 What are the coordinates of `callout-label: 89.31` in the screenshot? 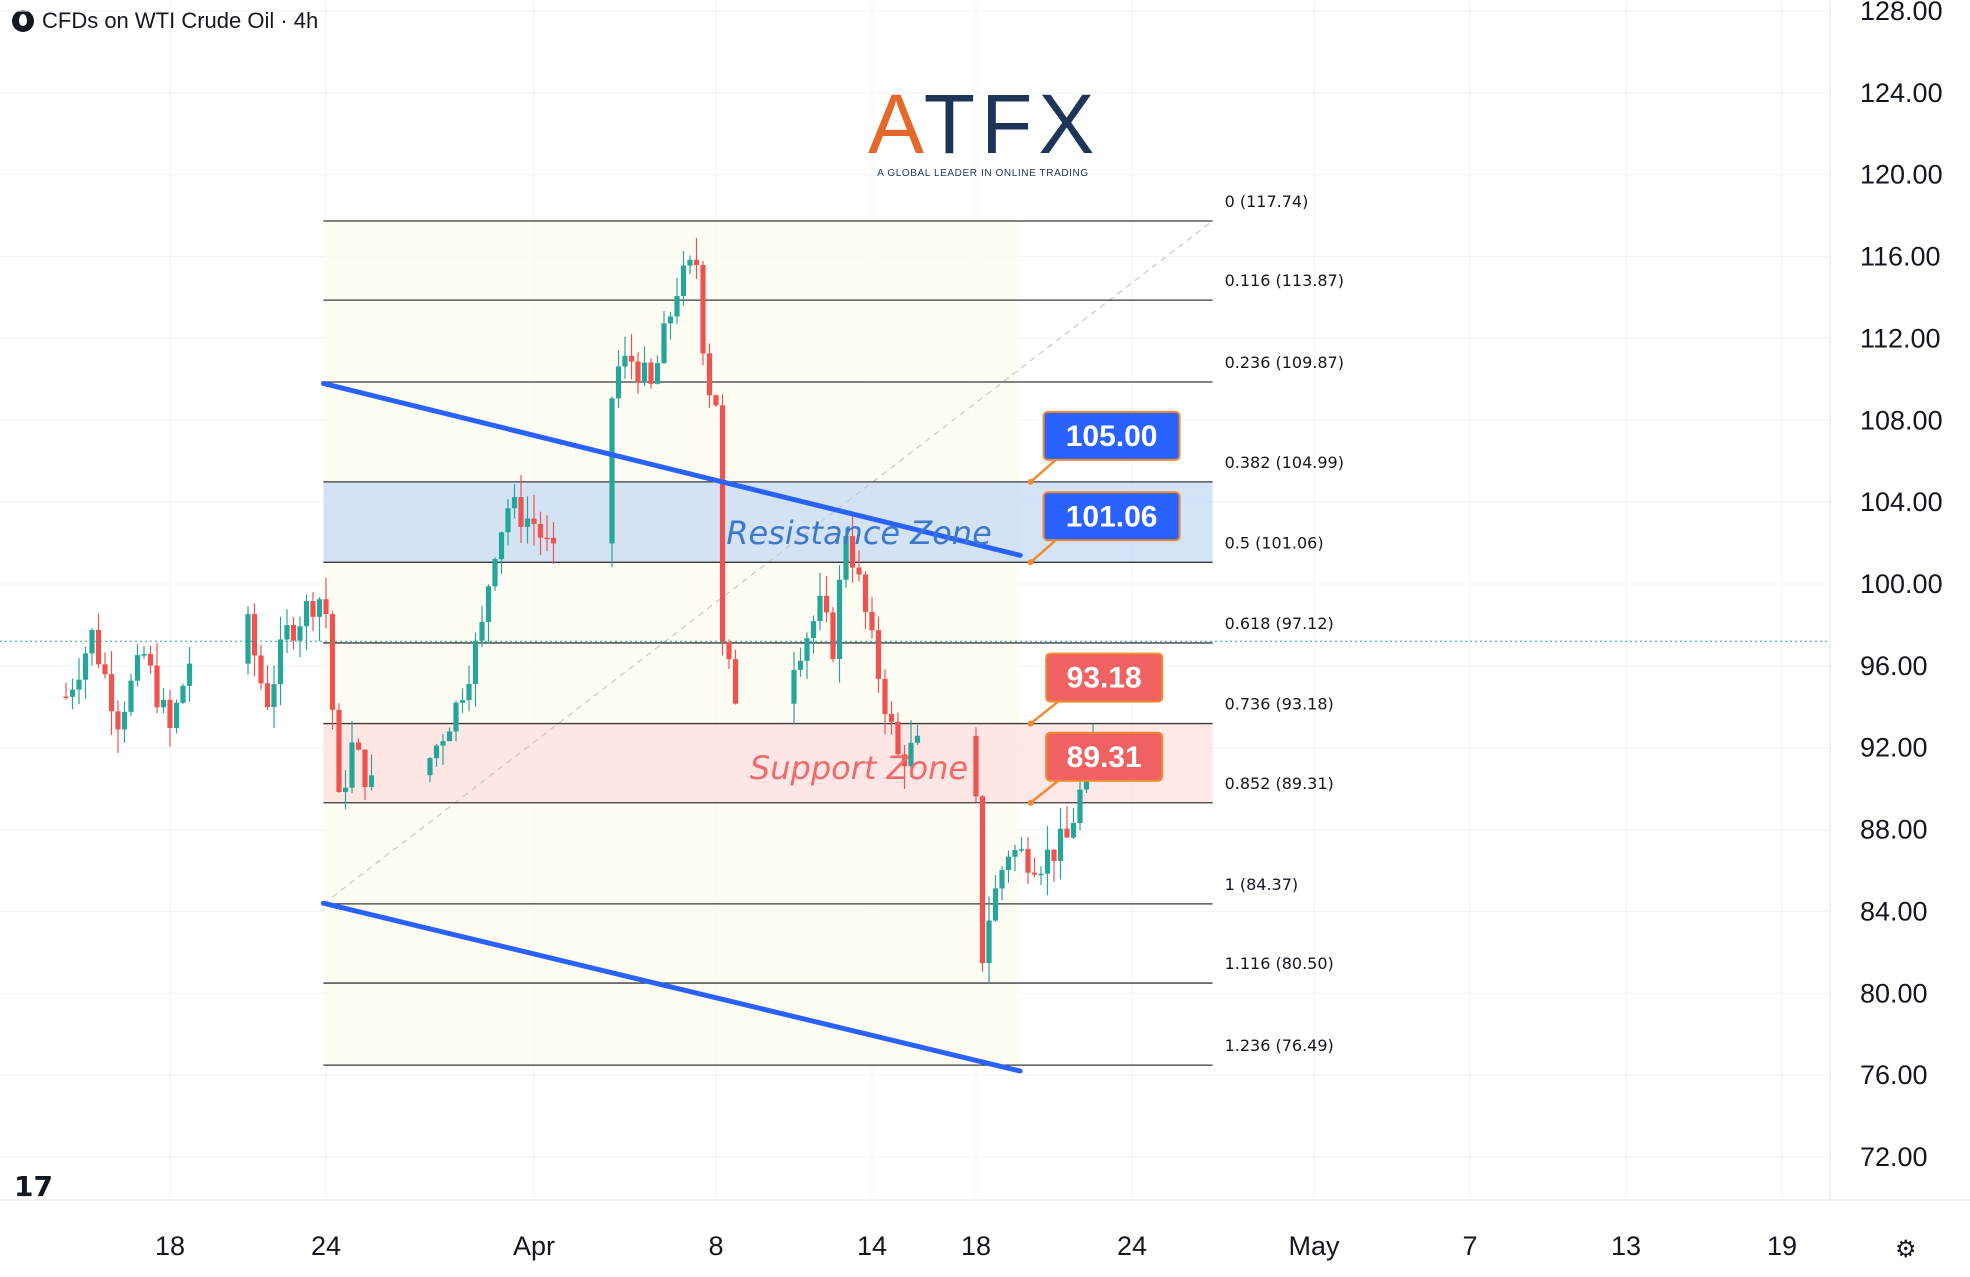 It's located at (1104, 757).